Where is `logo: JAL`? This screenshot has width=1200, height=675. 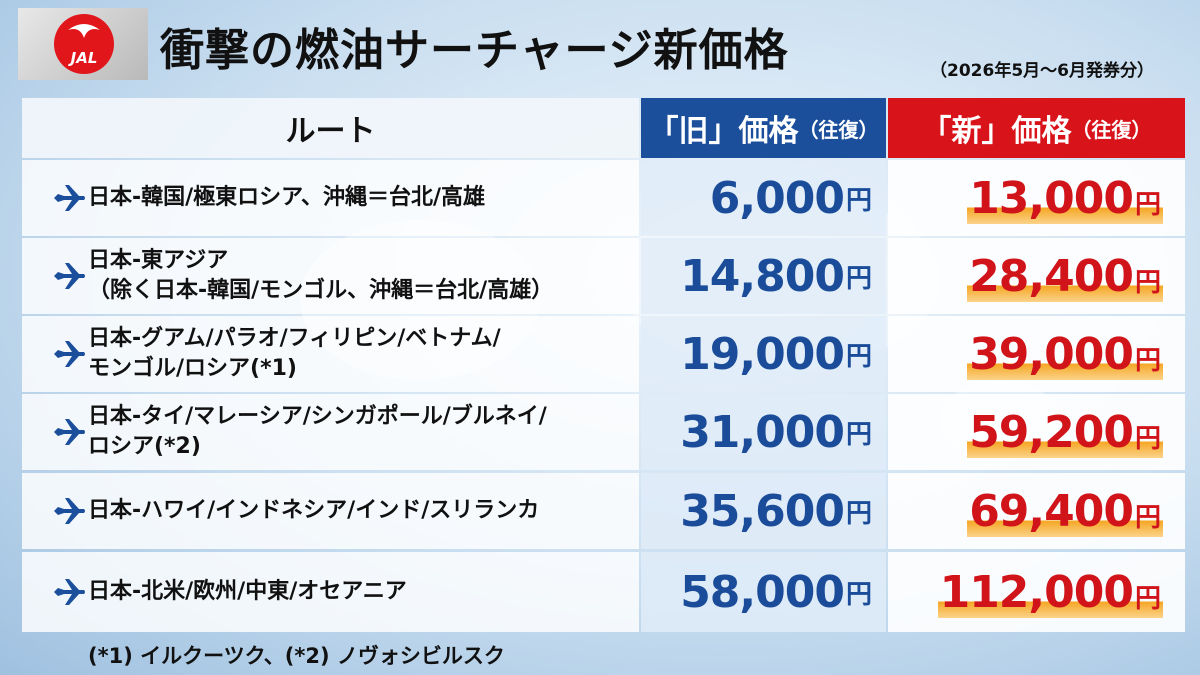 logo: JAL is located at coordinates (83, 44).